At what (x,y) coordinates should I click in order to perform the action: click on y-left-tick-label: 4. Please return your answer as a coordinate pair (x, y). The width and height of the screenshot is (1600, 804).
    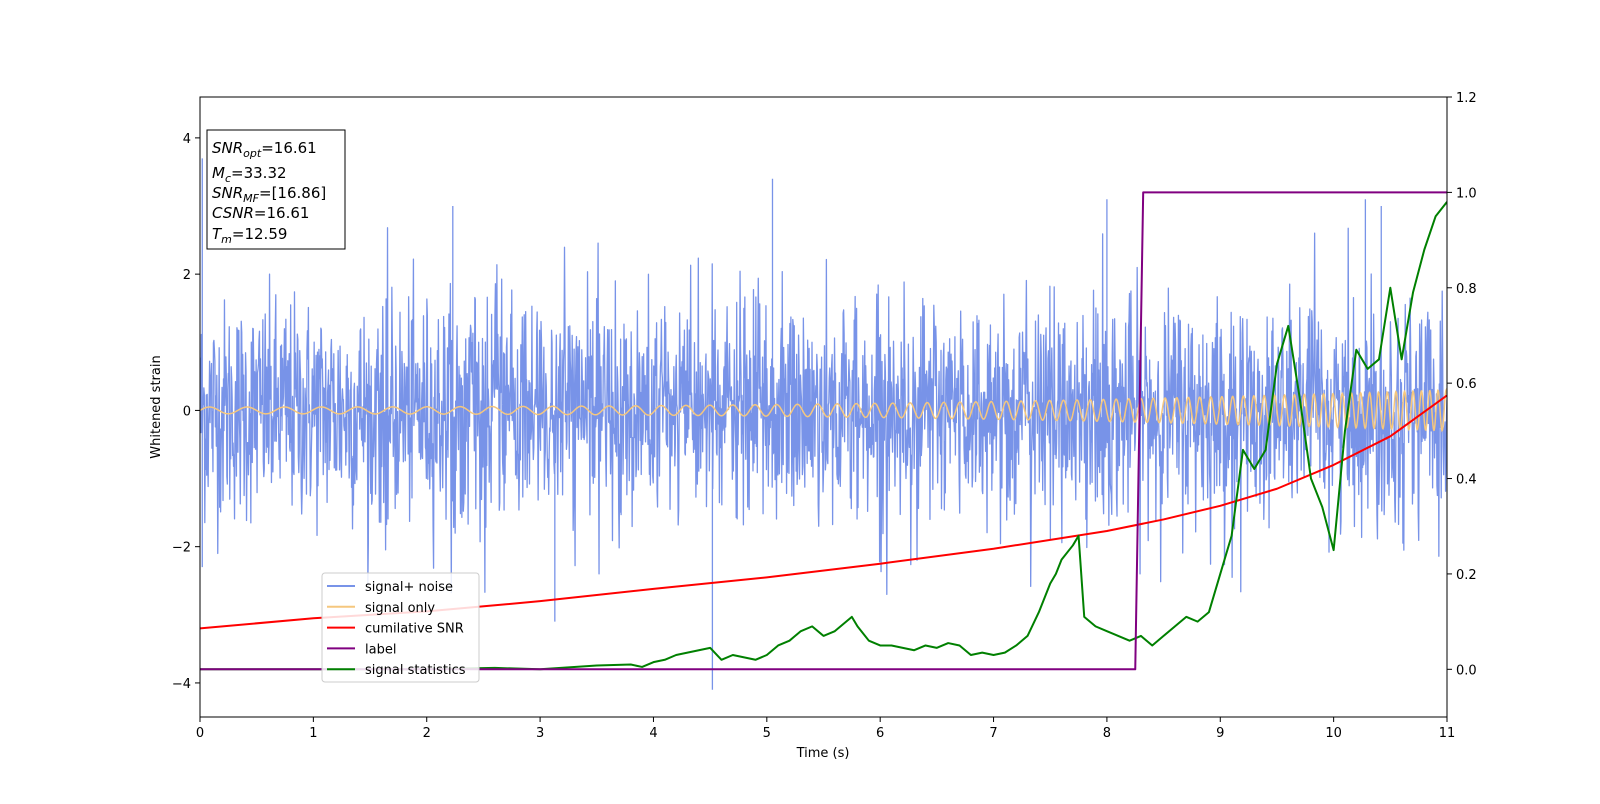
    Looking at the image, I should click on (187, 139).